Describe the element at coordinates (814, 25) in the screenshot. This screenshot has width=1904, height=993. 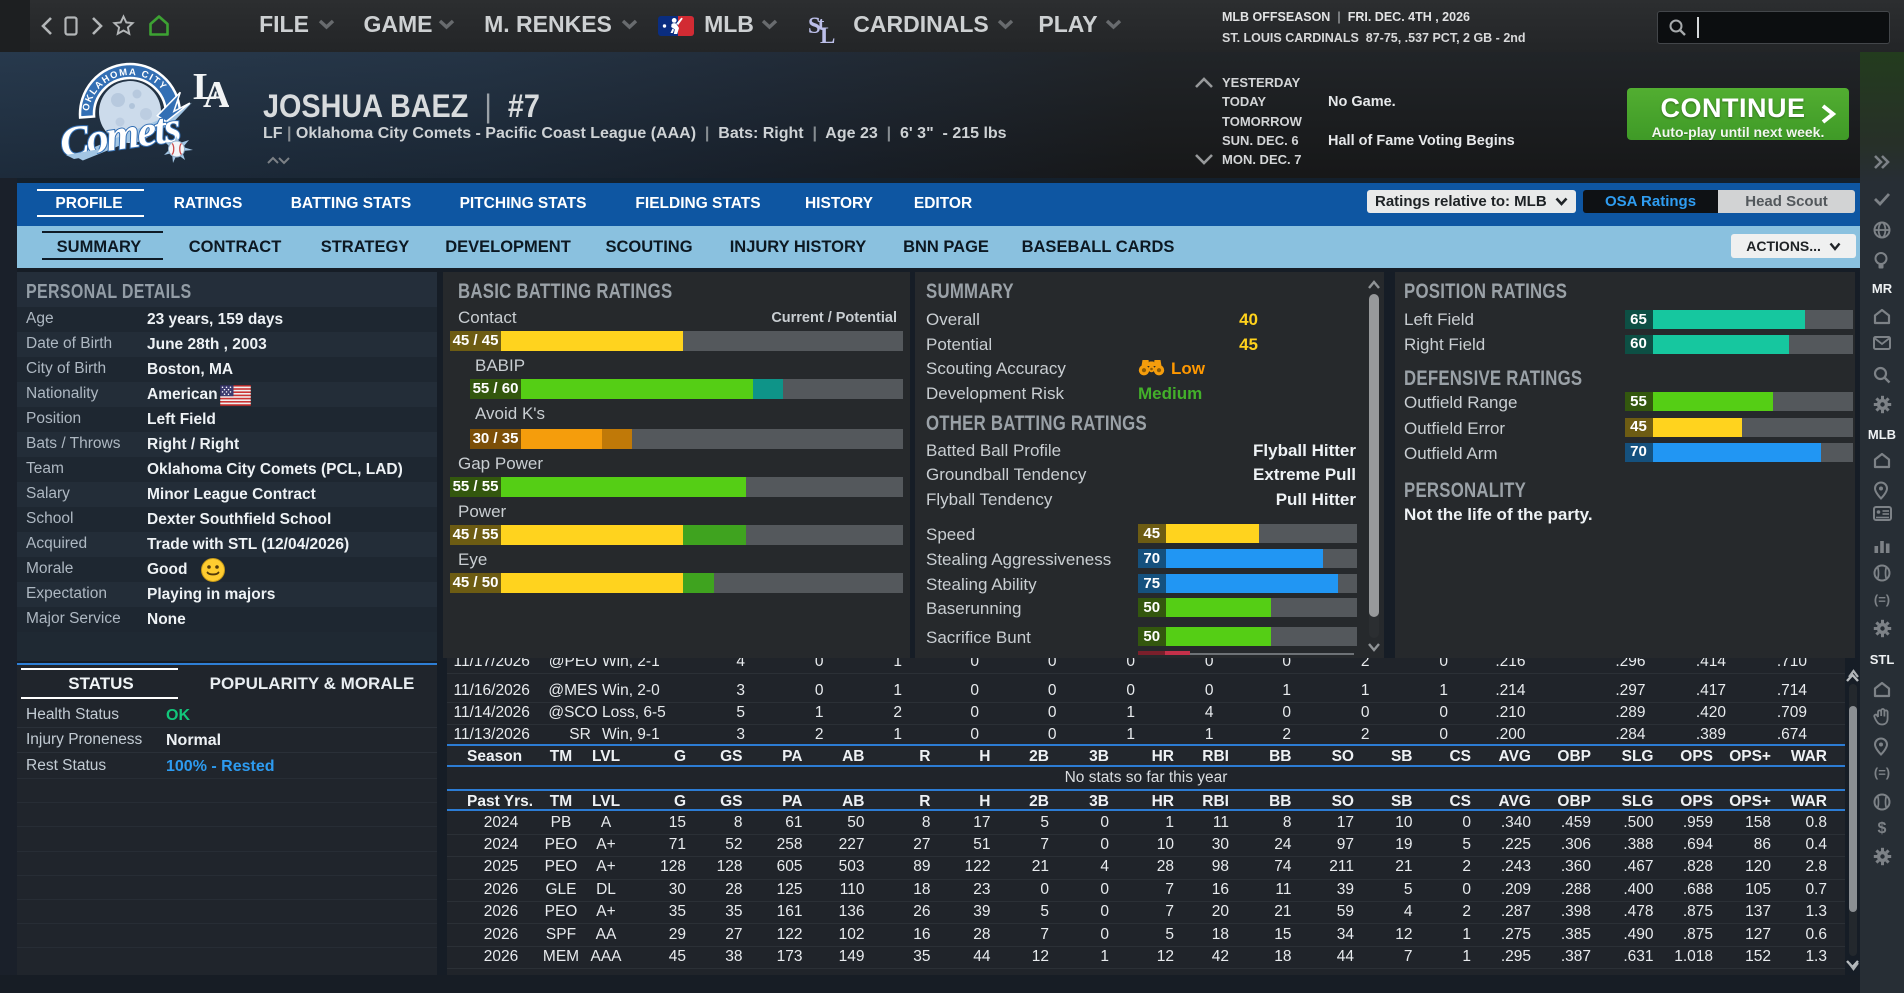
I see `svg-text: S` at that location.